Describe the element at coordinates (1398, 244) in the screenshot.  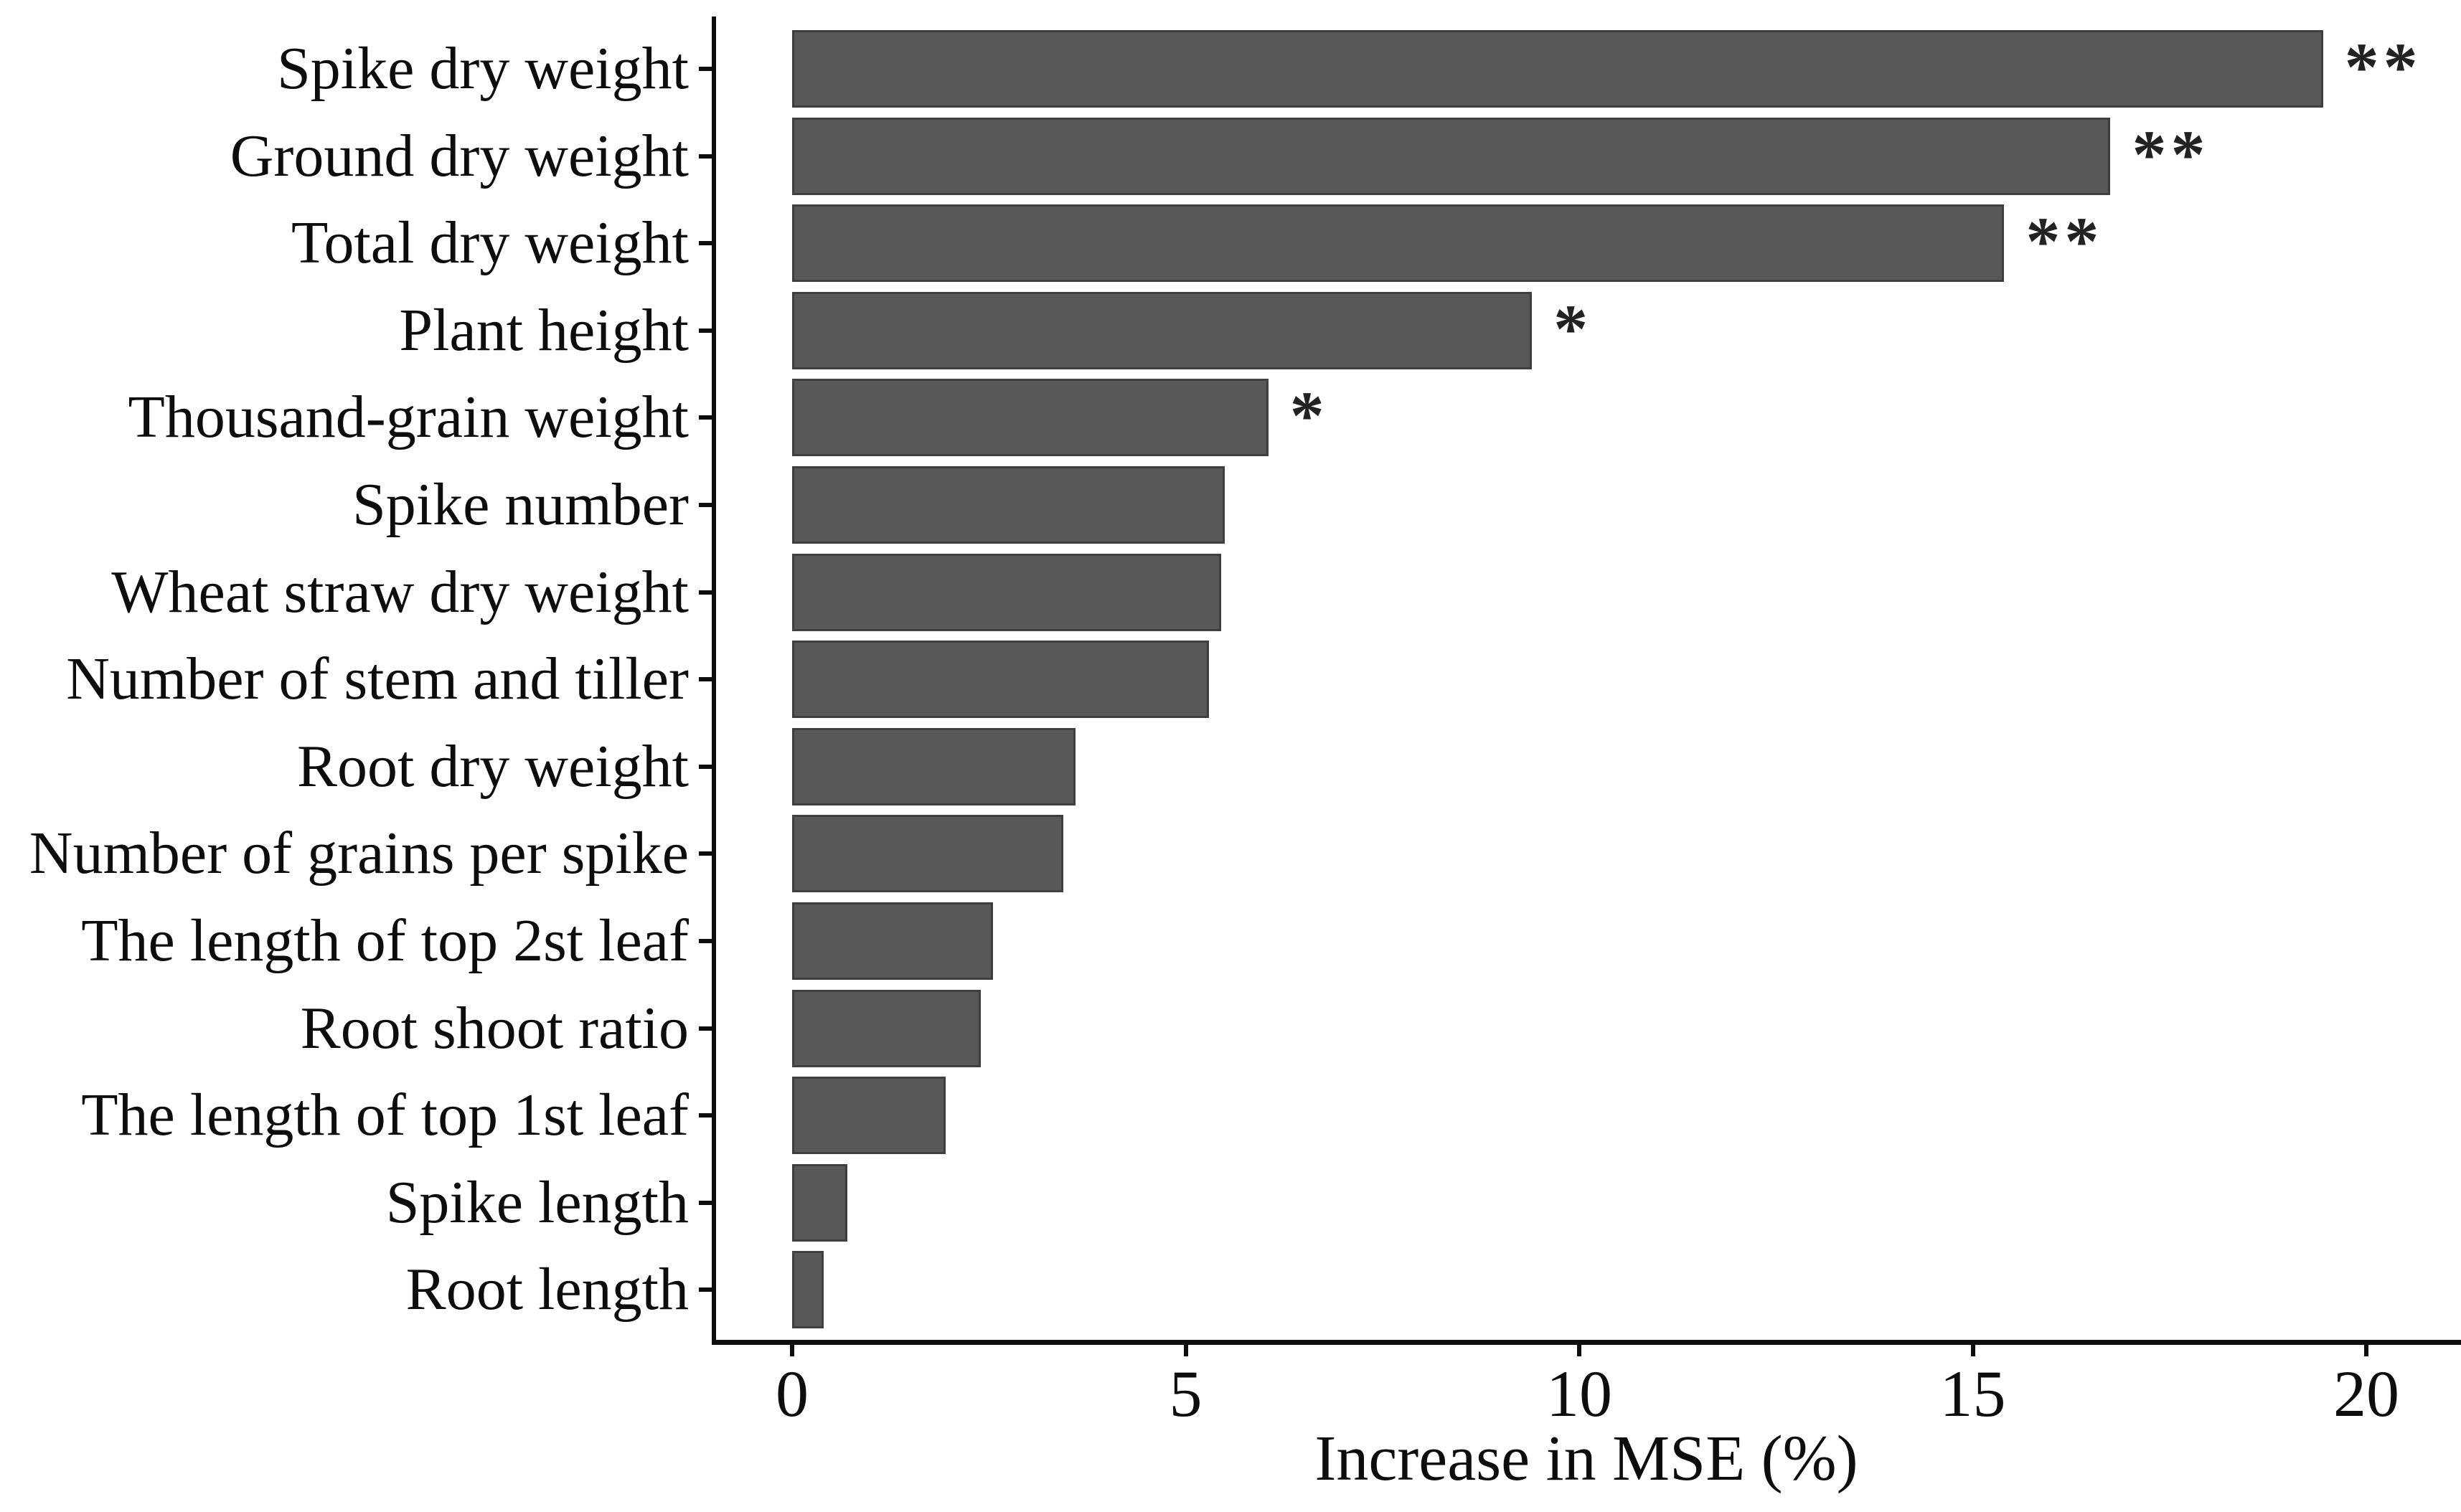
I see `bar-total-dry-weight` at that location.